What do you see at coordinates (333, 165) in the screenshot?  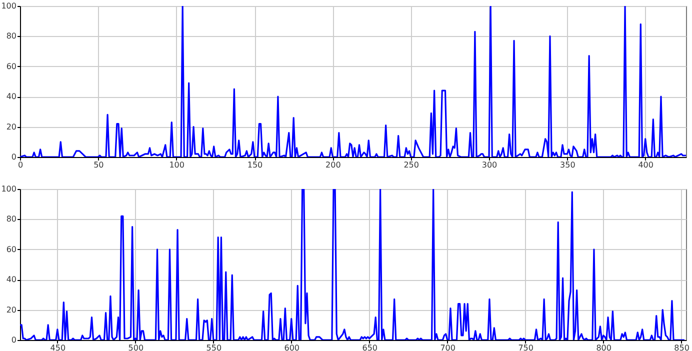 I see `x-tick-label: 200` at bounding box center [333, 165].